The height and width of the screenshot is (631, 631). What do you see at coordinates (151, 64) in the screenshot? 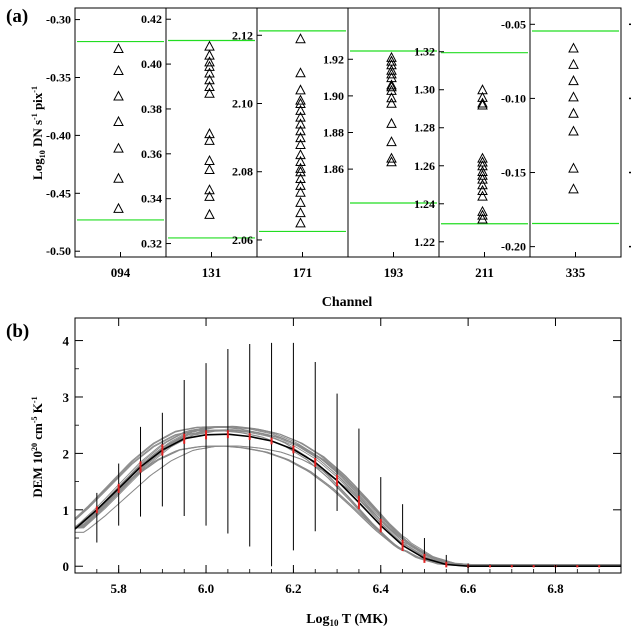
I see `y-tick-label-131-1: 0.40` at bounding box center [151, 64].